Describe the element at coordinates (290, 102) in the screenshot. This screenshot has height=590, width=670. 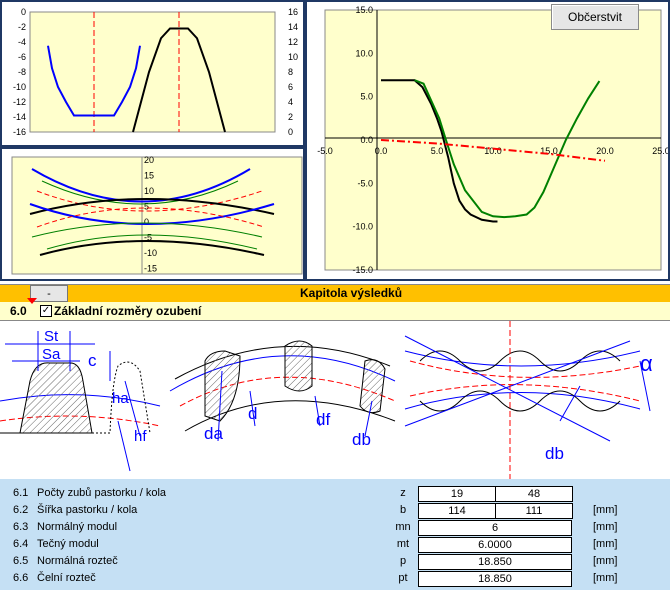
I see `right-tick-label: 4` at that location.